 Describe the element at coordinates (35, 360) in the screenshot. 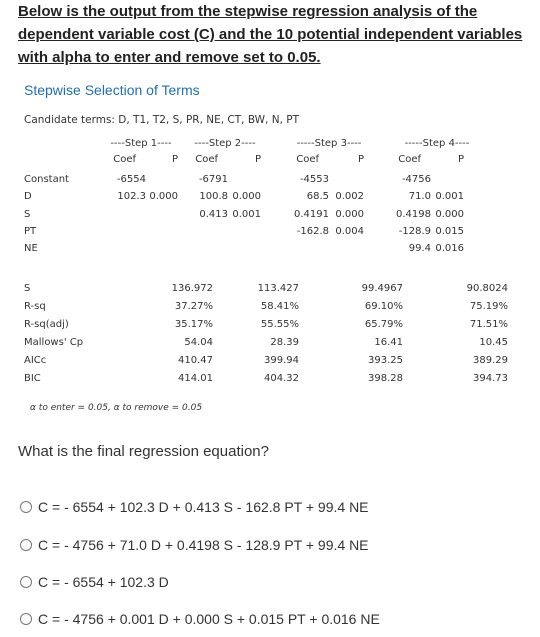

I see `stat-label: AICc` at that location.